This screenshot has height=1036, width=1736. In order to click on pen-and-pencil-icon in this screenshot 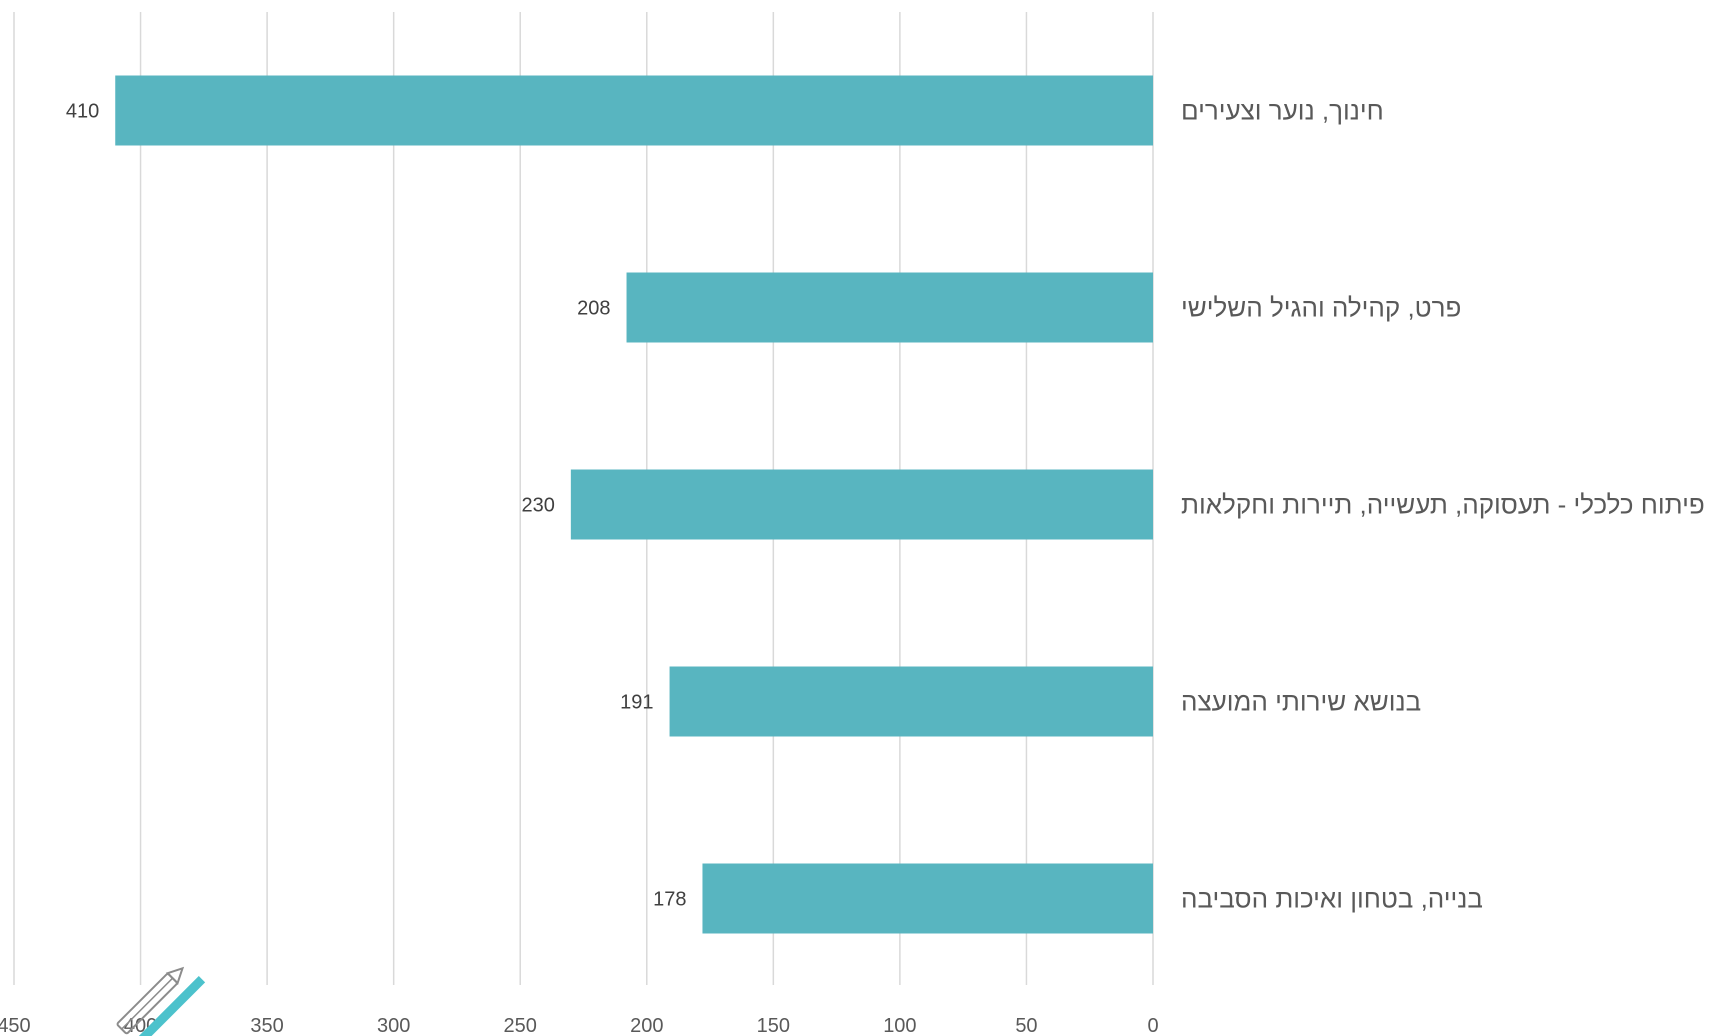, I will do `click(161, 1001)`.